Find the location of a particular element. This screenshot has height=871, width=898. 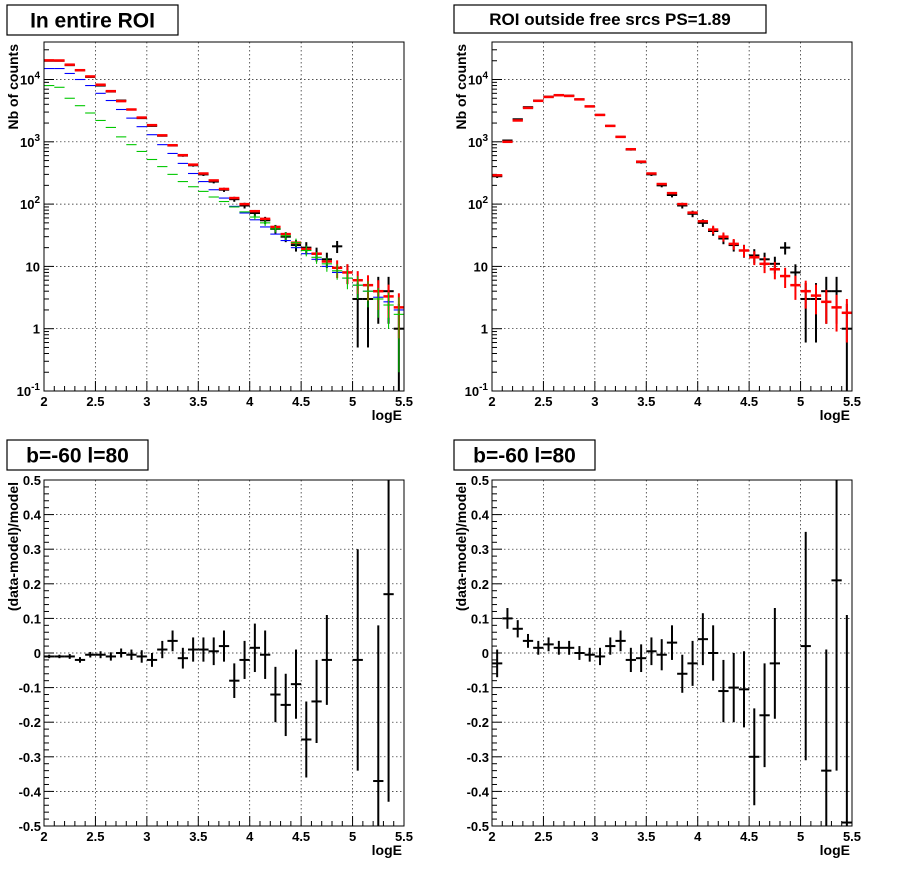

panel-title: ROI outside free srcs PS=1.89 is located at coordinates (609, 19).